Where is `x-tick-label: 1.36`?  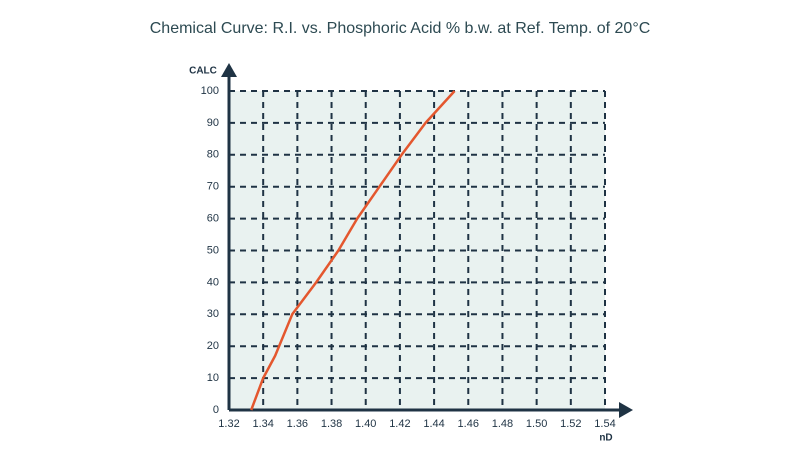
x-tick-label: 1.36 is located at coordinates (297, 424).